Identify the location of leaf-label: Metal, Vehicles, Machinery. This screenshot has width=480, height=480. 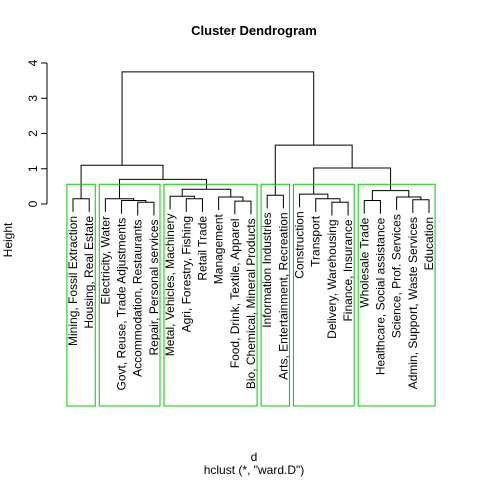
(170, 284).